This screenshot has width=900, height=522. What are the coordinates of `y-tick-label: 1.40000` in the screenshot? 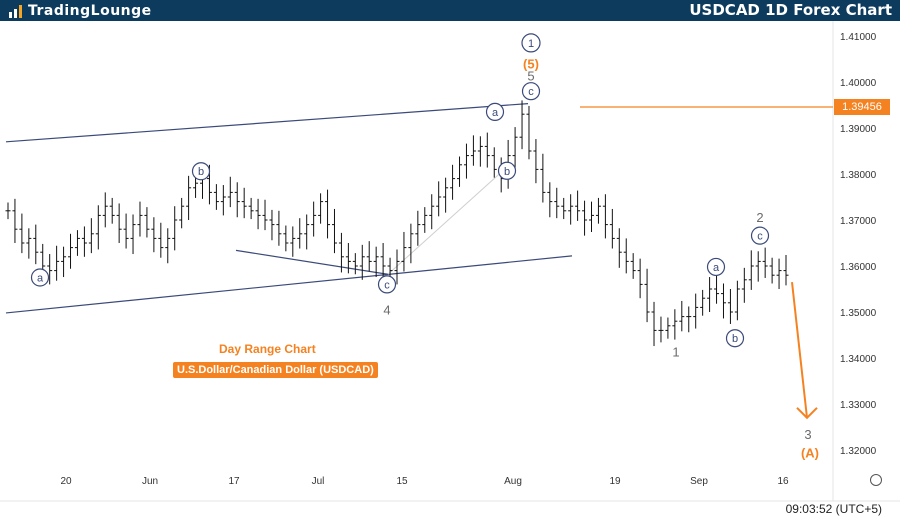 It's located at (858, 83).